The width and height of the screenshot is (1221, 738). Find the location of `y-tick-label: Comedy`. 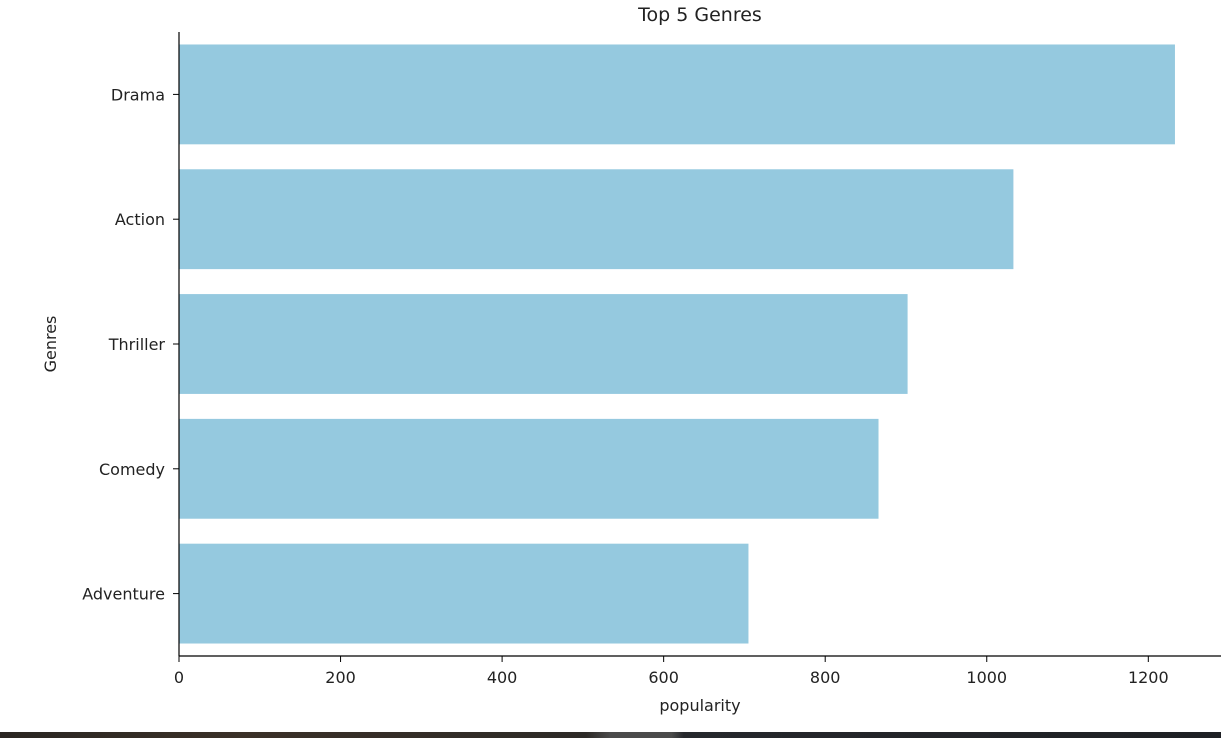

y-tick-label: Comedy is located at coordinates (132, 469).